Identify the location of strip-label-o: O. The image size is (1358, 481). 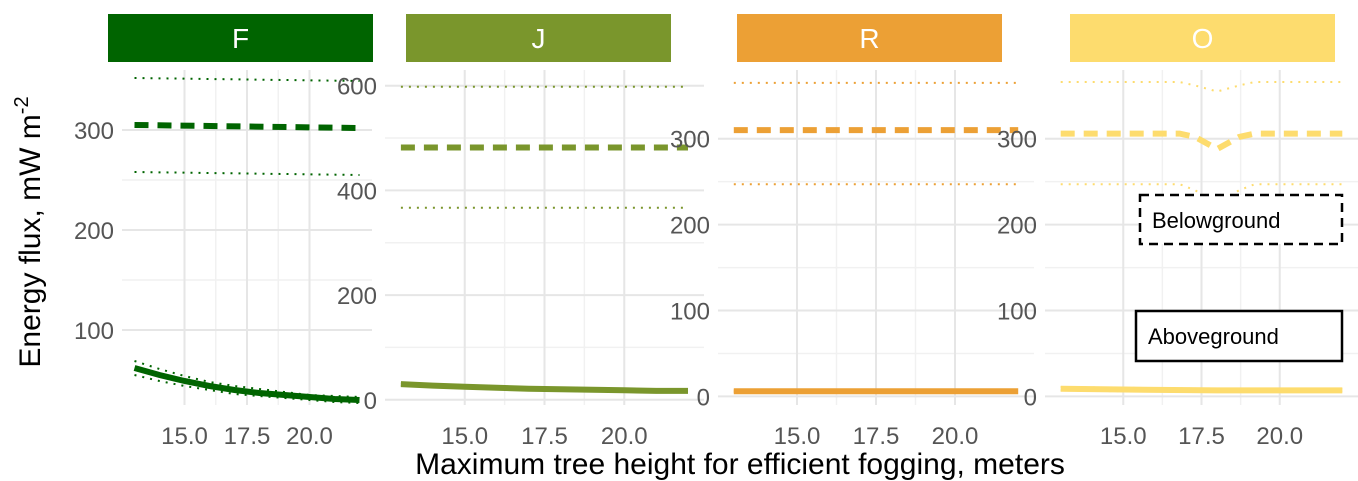
(1203, 38).